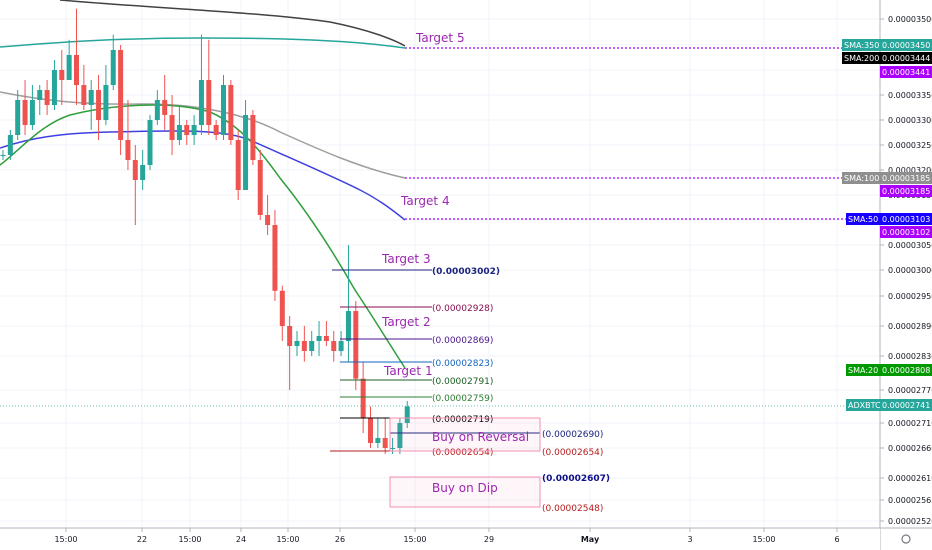 This screenshot has width=932, height=550. Describe the element at coordinates (489, 539) in the screenshot. I see `time-tick-label: 29` at that location.